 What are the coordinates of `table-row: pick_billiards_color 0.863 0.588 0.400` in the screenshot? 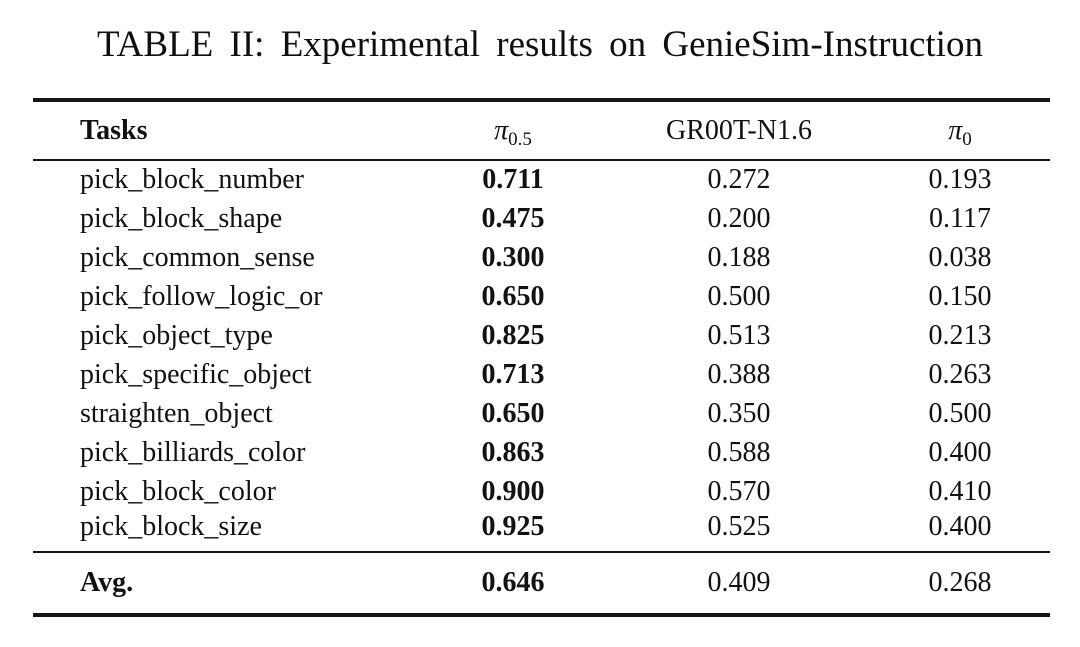 It's located at (541, 452).